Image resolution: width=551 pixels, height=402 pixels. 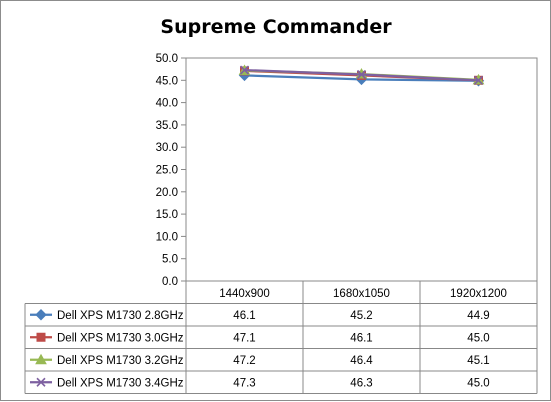 I want to click on legend-label: Dell XPS M1730 3.4GHz, so click(x=120, y=383).